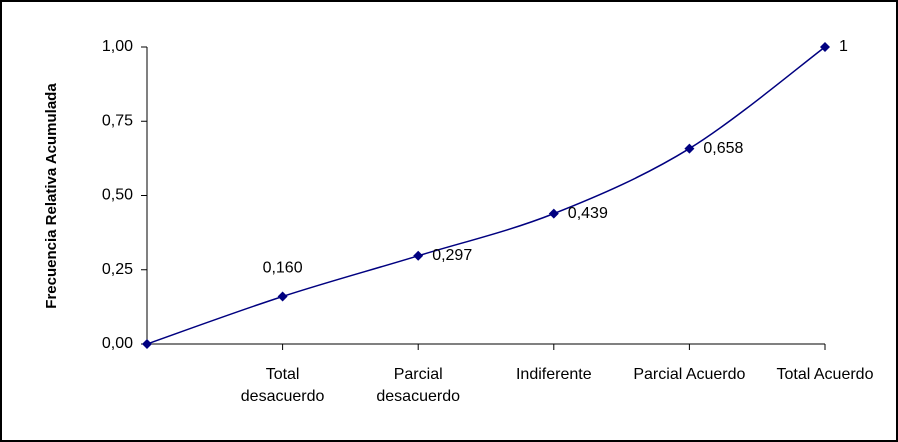 The image size is (898, 442). I want to click on y-tick-label: 0,50, so click(117, 195).